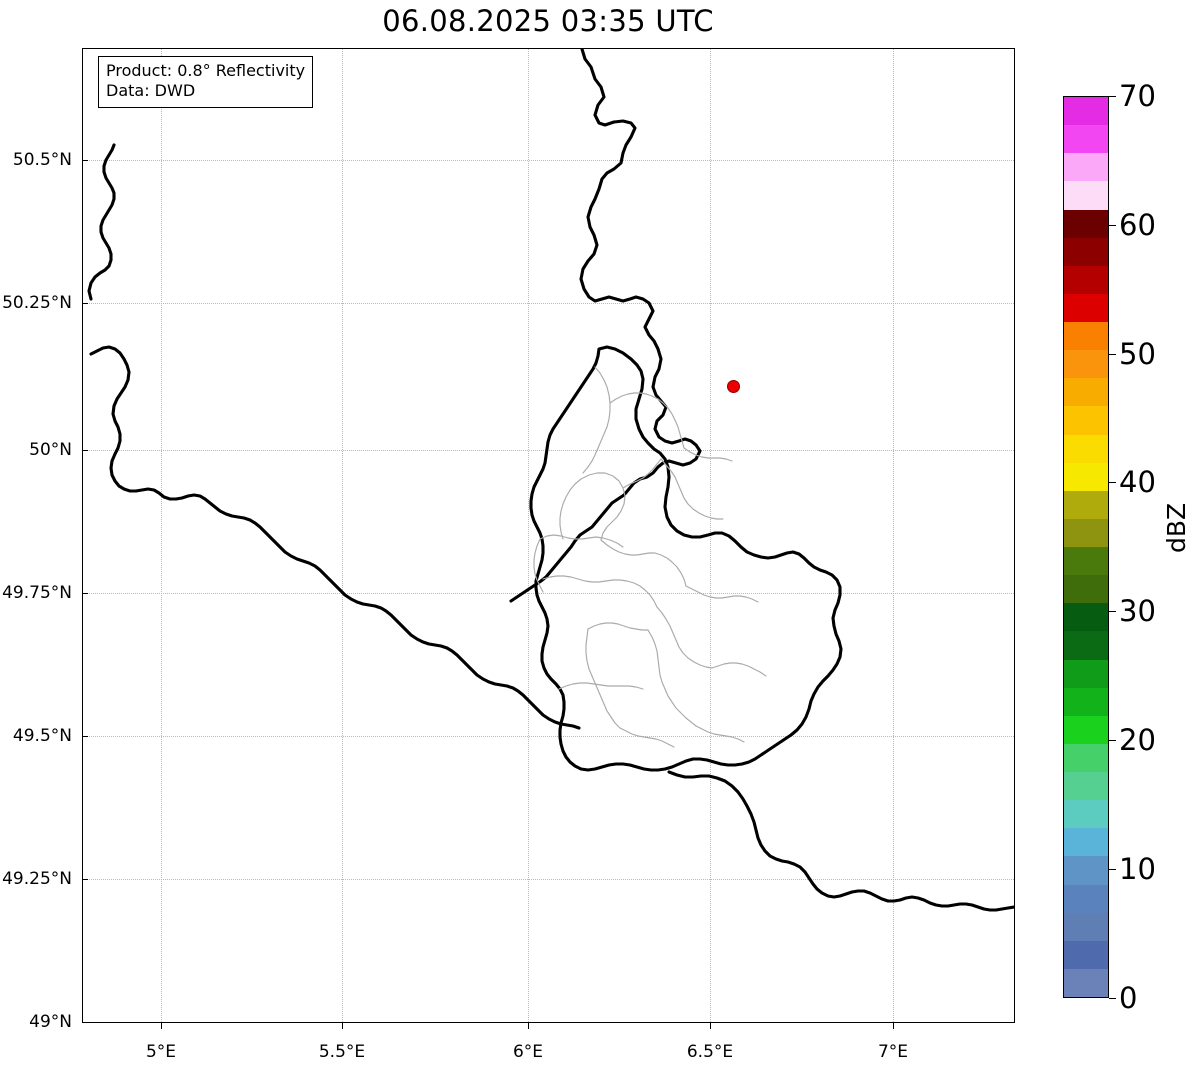 The height and width of the screenshot is (1081, 1202). Describe the element at coordinates (710, 1026) in the screenshot. I see `xtick-mark-6p5` at that location.